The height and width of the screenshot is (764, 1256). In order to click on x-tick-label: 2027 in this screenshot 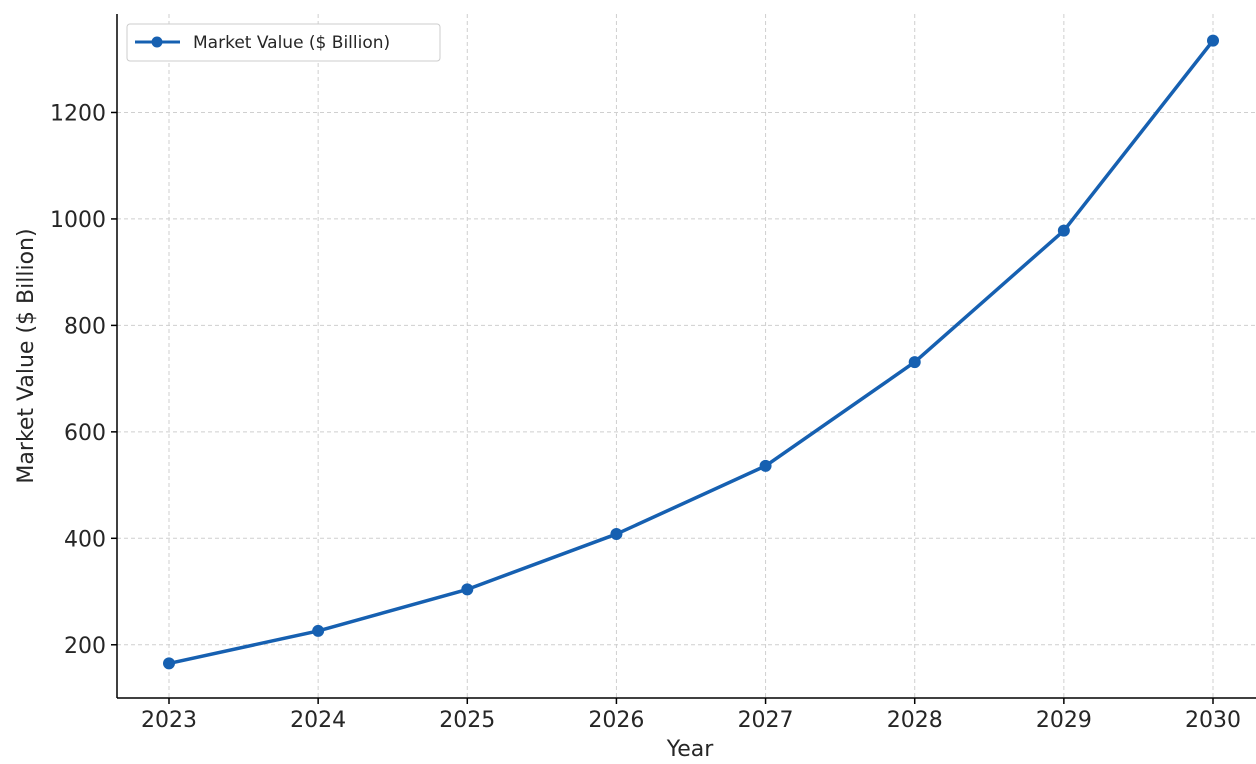, I will do `click(766, 720)`.